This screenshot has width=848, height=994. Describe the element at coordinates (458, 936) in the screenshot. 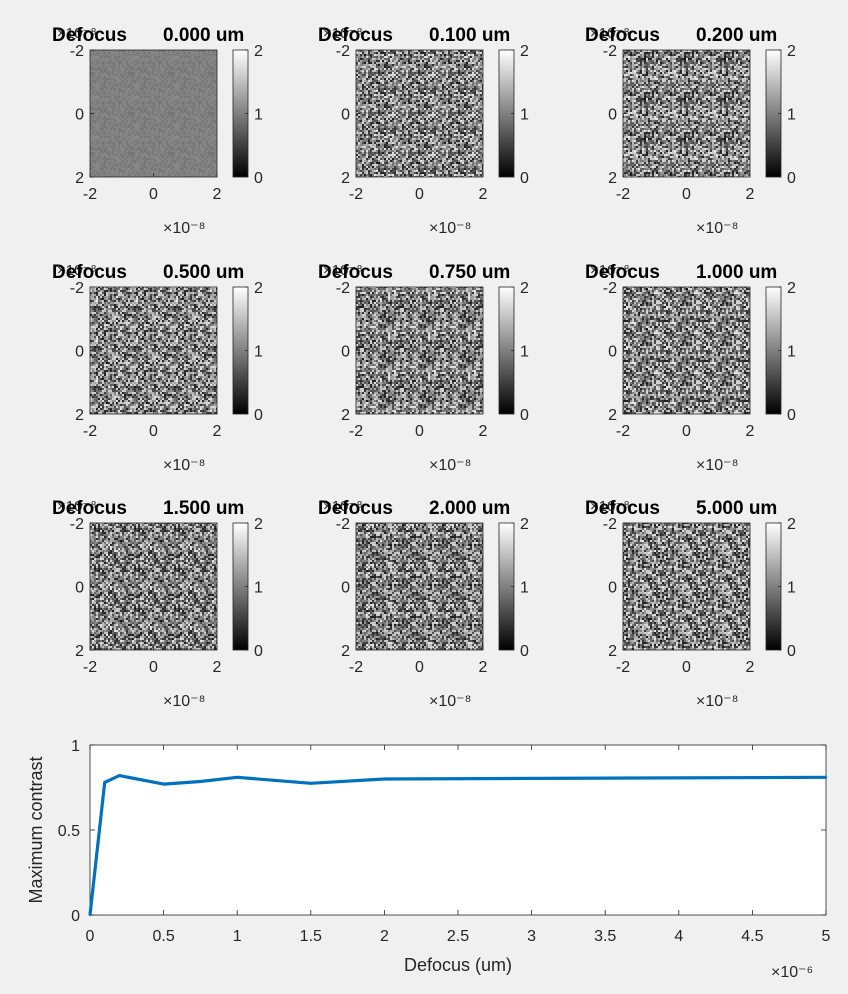

I see `x-tick-label: 2.5` at that location.